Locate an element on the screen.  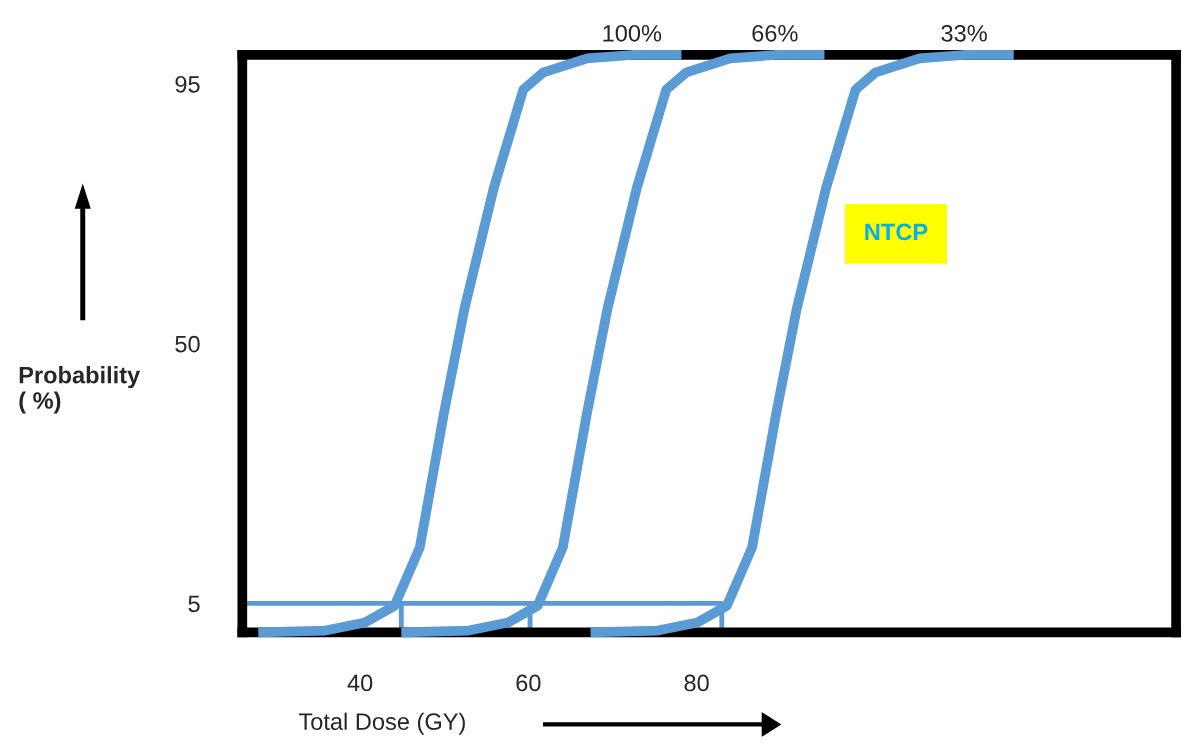
x-tick-label: 60 is located at coordinates (528, 683).